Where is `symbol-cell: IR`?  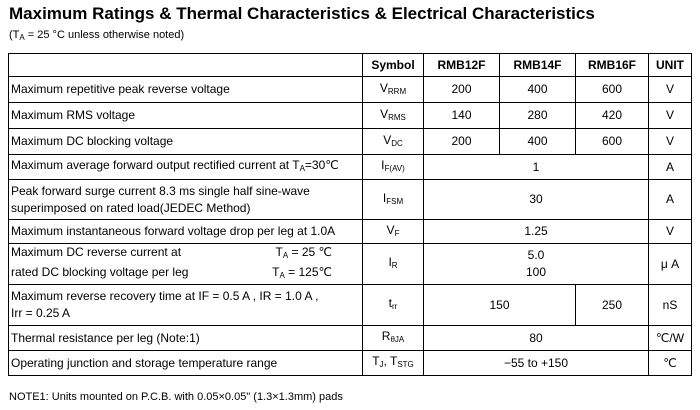
symbol-cell: IR is located at coordinates (393, 264).